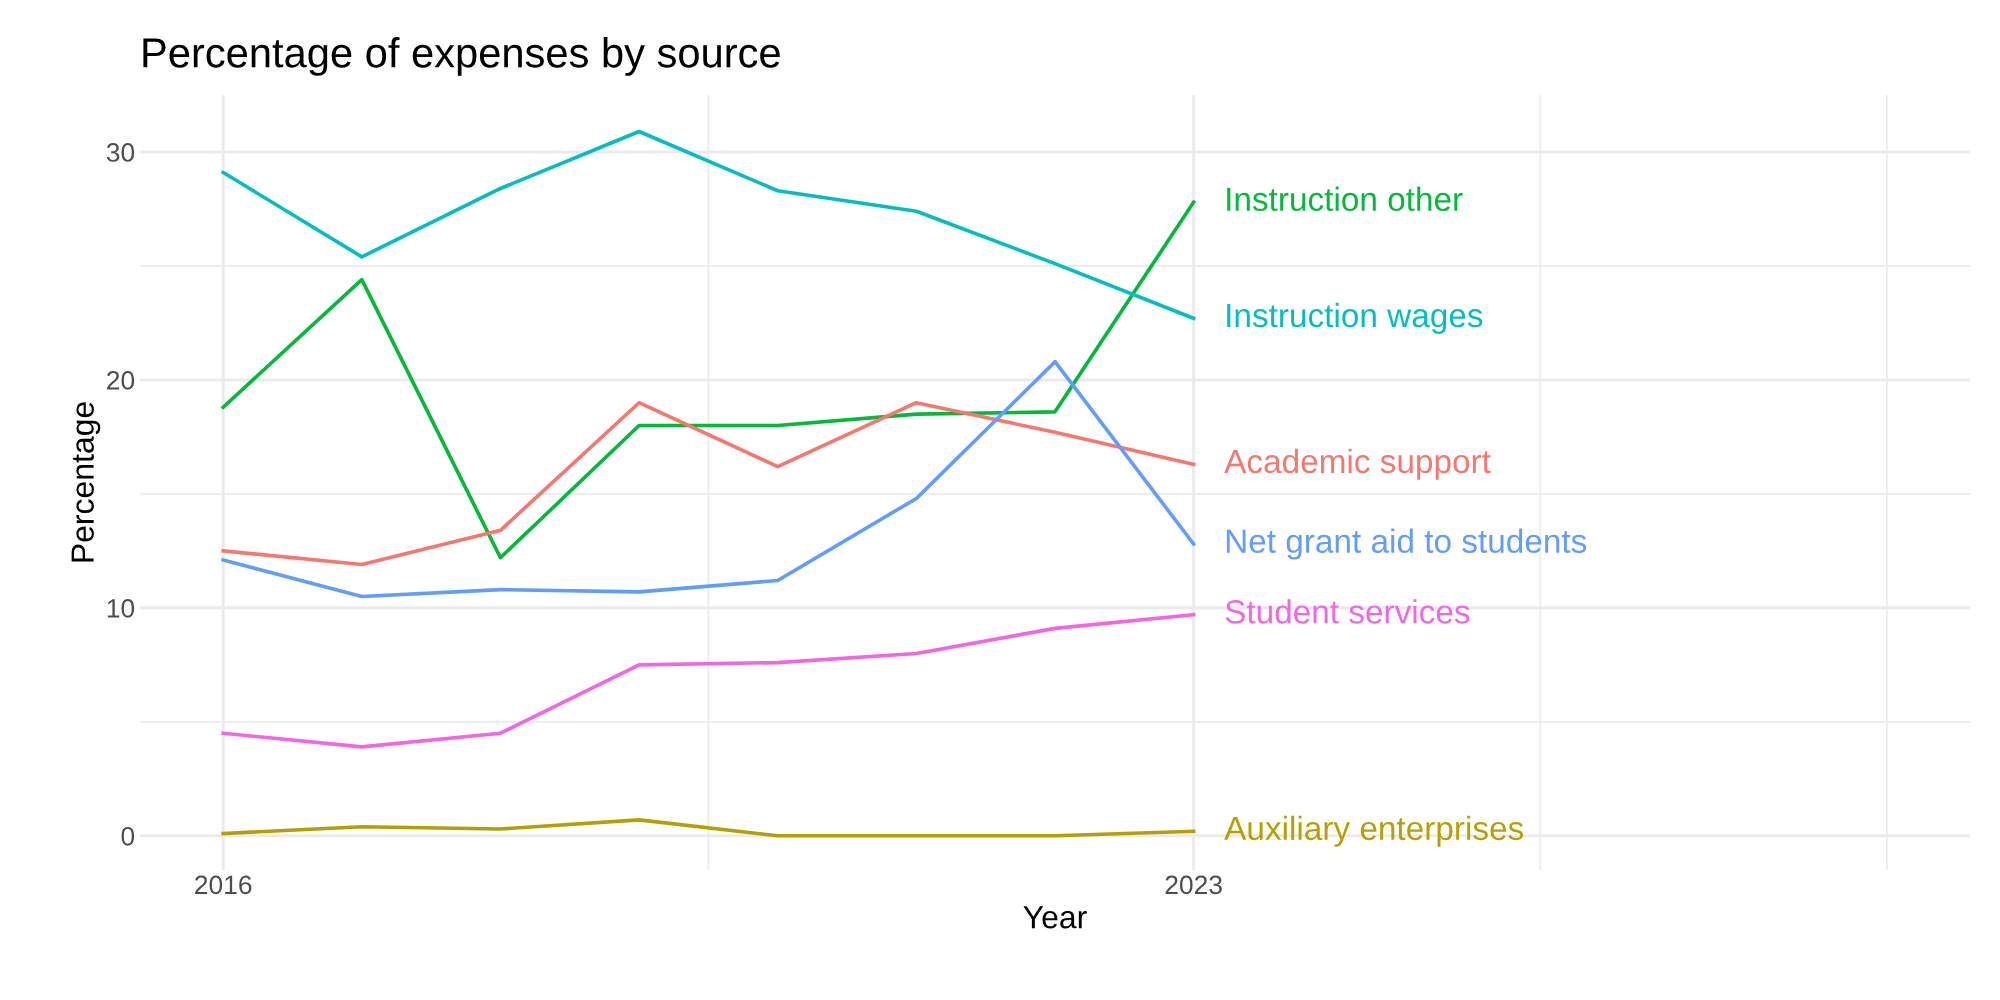 This screenshot has height=1000, width=2000. What do you see at coordinates (121, 608) in the screenshot?
I see `y-tick-label: 10` at bounding box center [121, 608].